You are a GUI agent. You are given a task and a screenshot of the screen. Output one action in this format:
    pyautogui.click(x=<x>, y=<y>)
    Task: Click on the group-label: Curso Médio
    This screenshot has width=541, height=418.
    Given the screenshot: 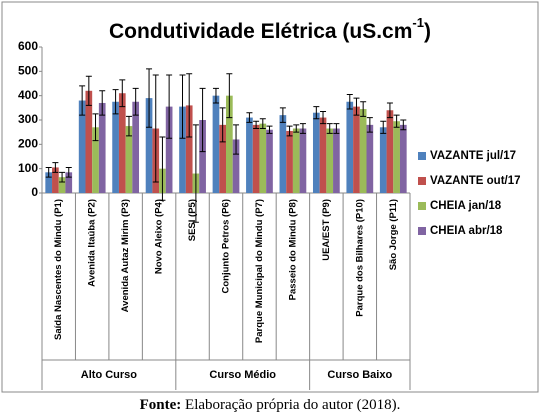 What is the action you would take?
    pyautogui.click(x=242, y=375)
    